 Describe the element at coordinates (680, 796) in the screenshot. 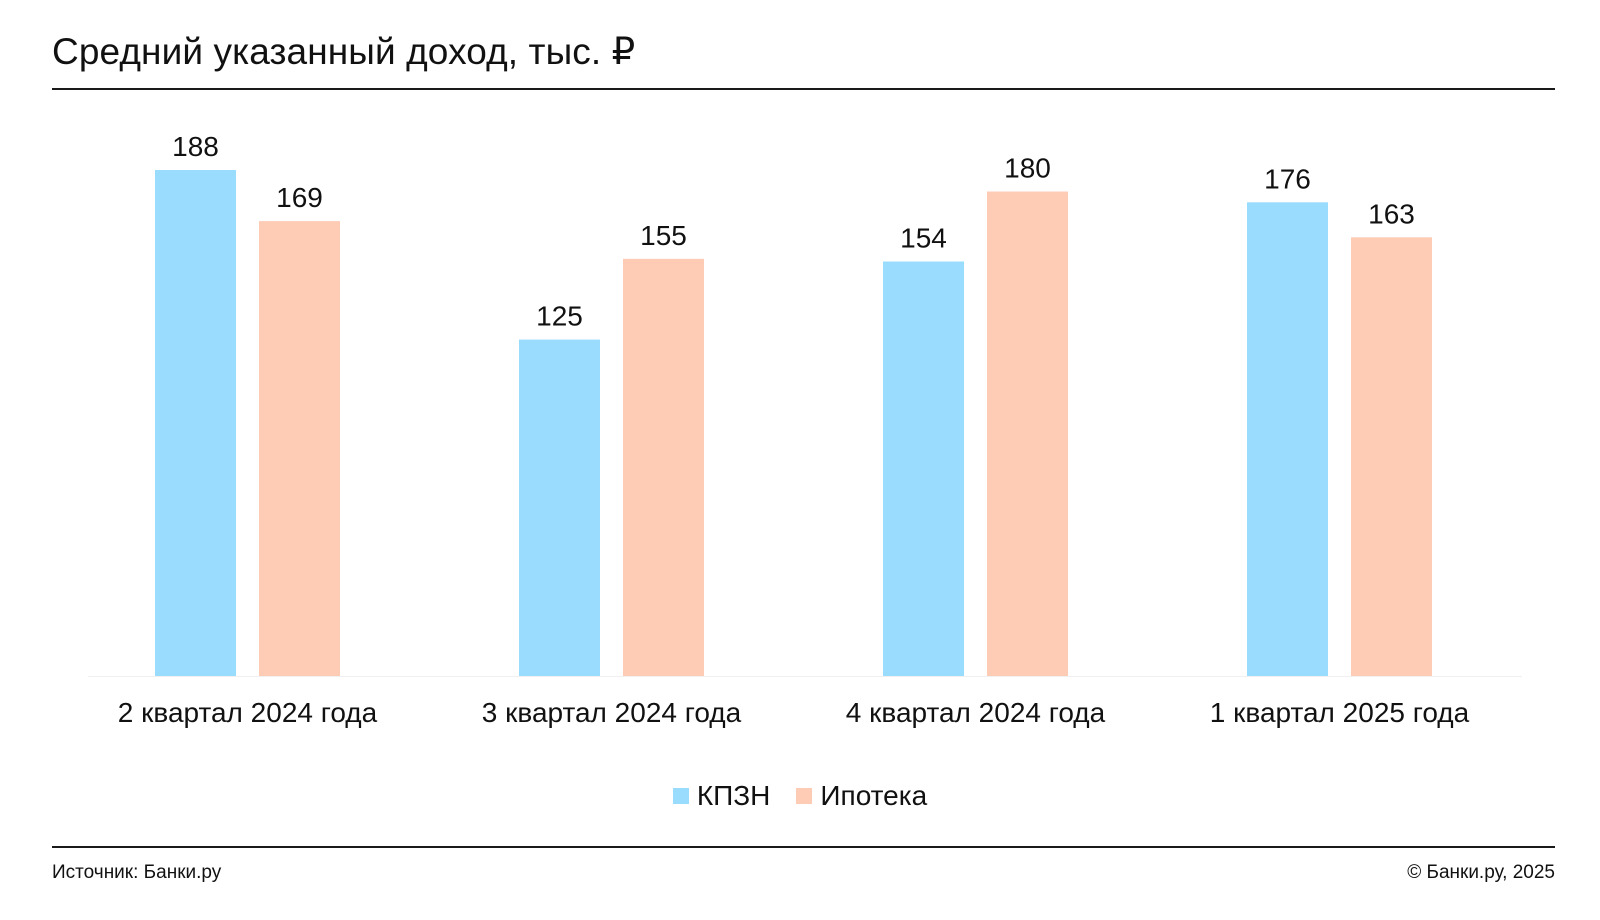

I see `legend-swatch-kpzn` at that location.